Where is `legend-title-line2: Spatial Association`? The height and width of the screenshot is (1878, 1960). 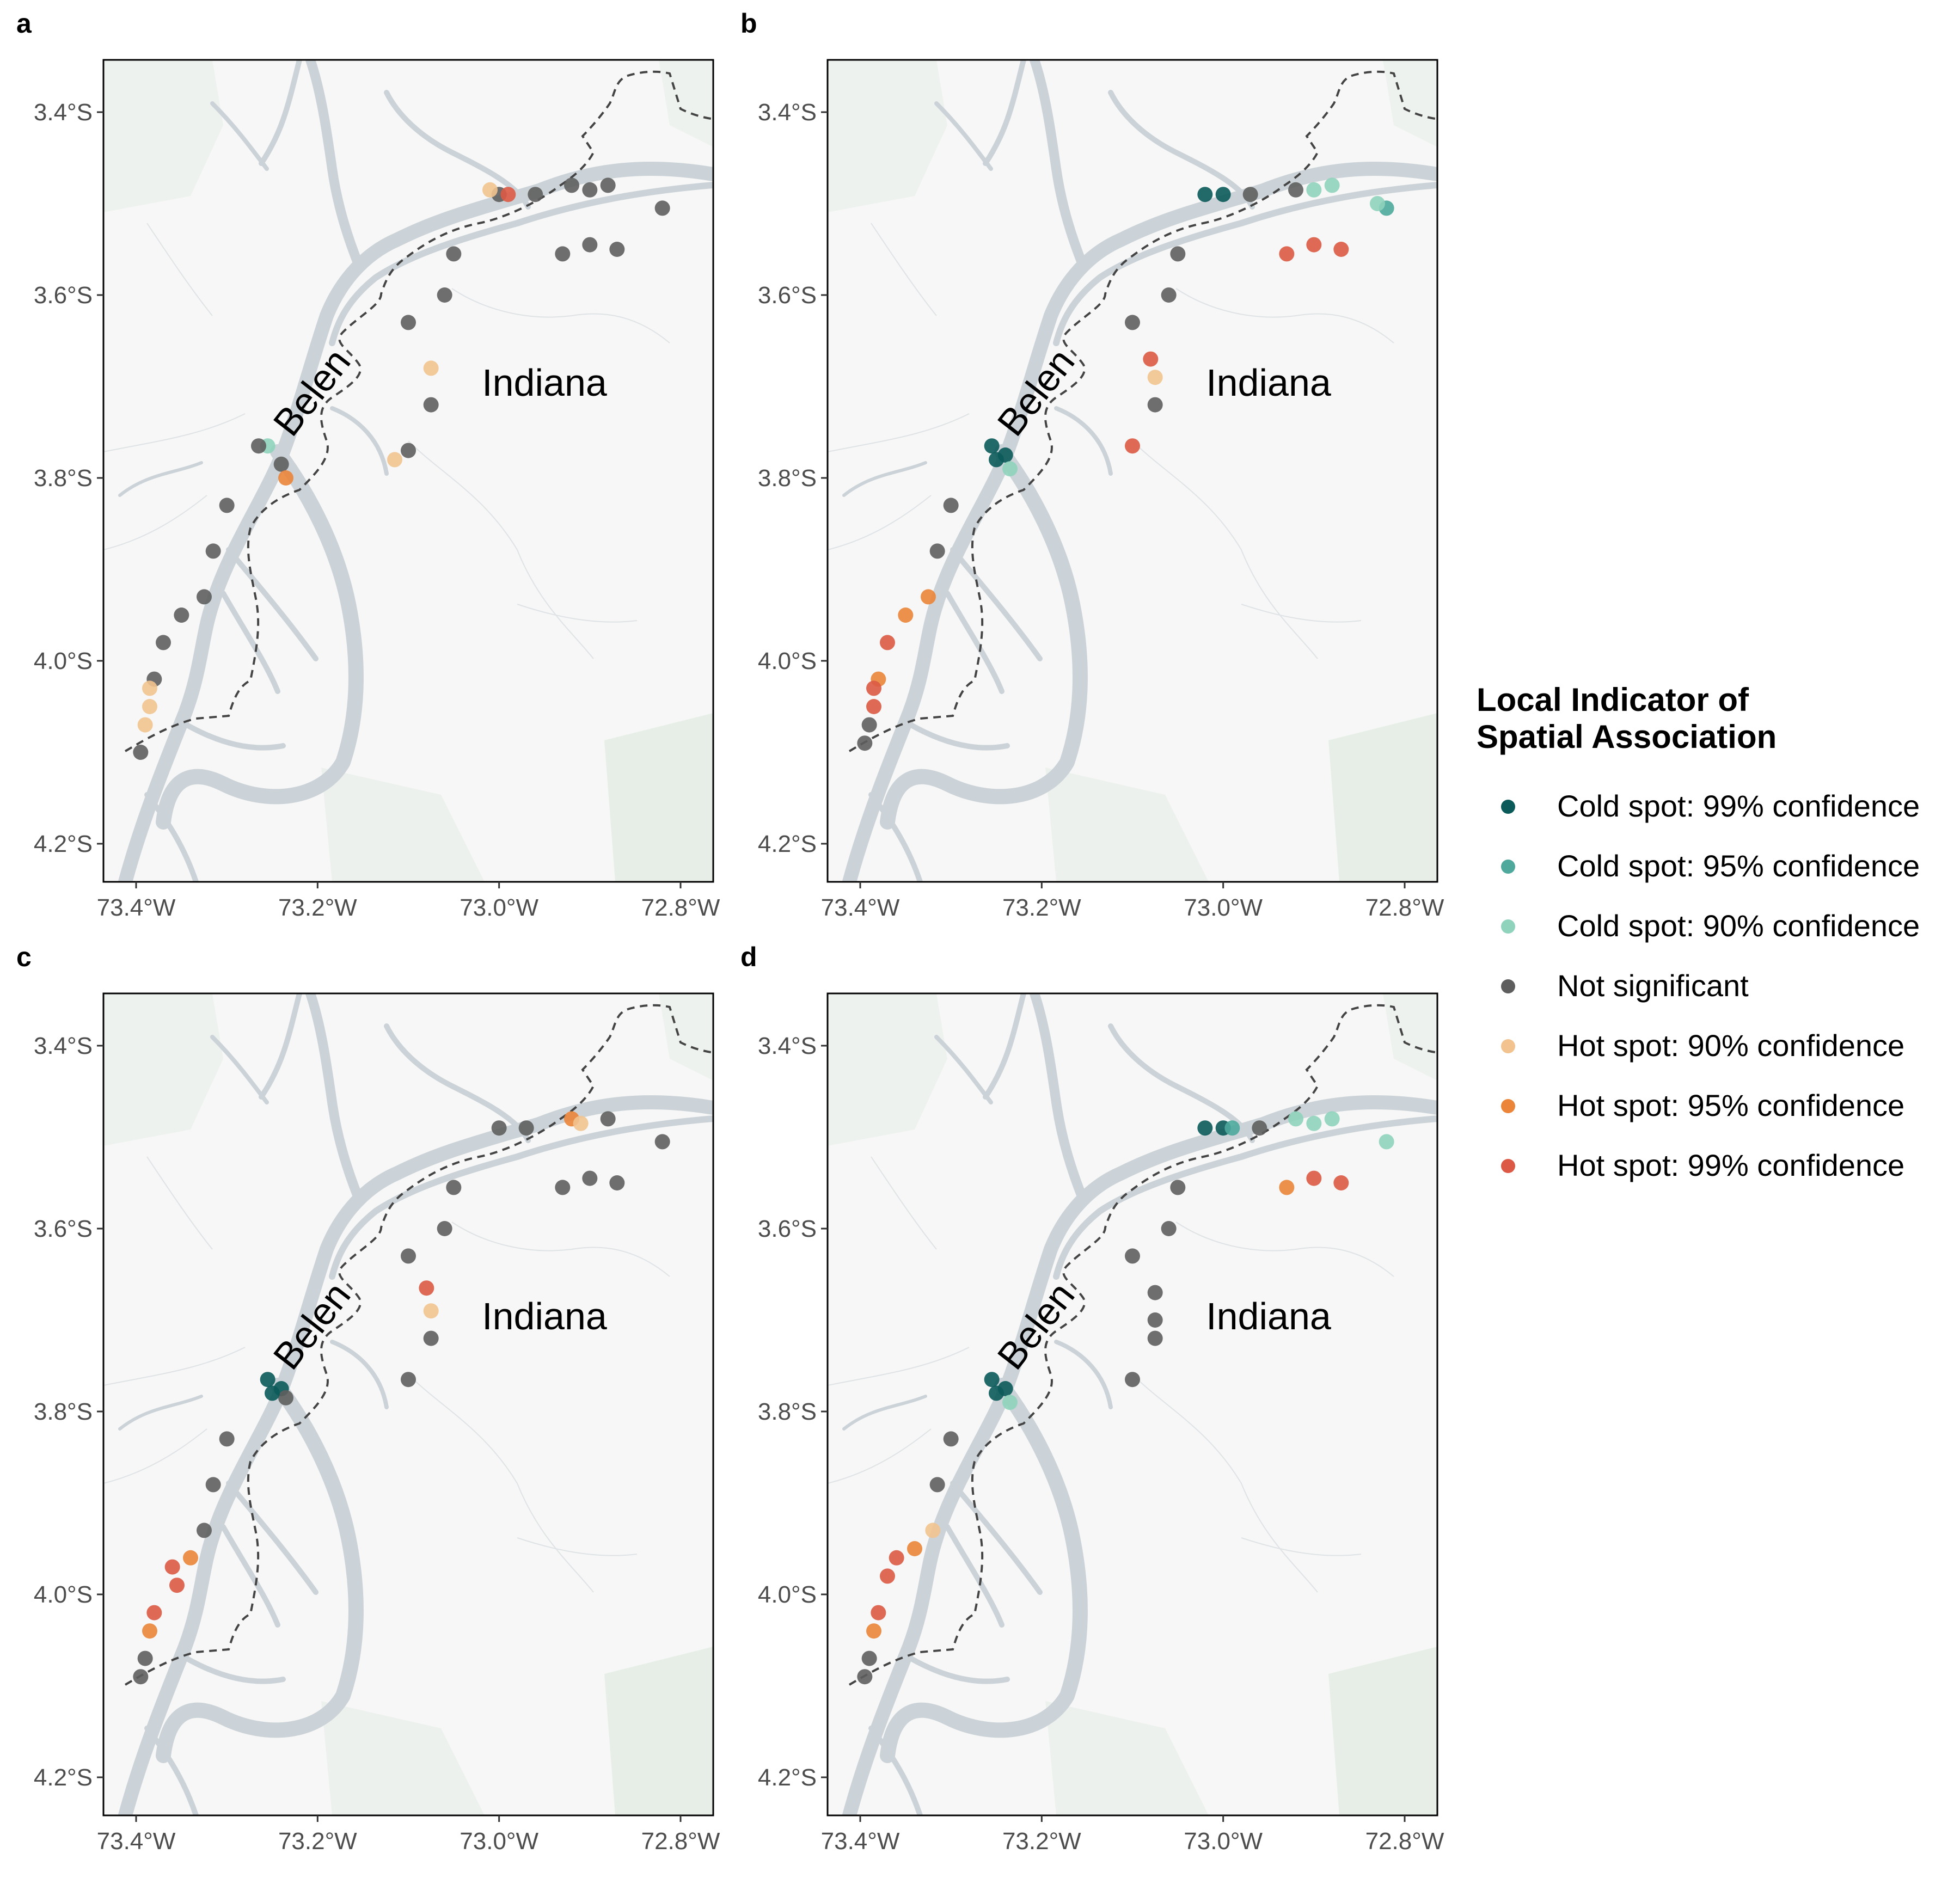 legend-title-line2: Spatial Association is located at coordinates (1627, 737).